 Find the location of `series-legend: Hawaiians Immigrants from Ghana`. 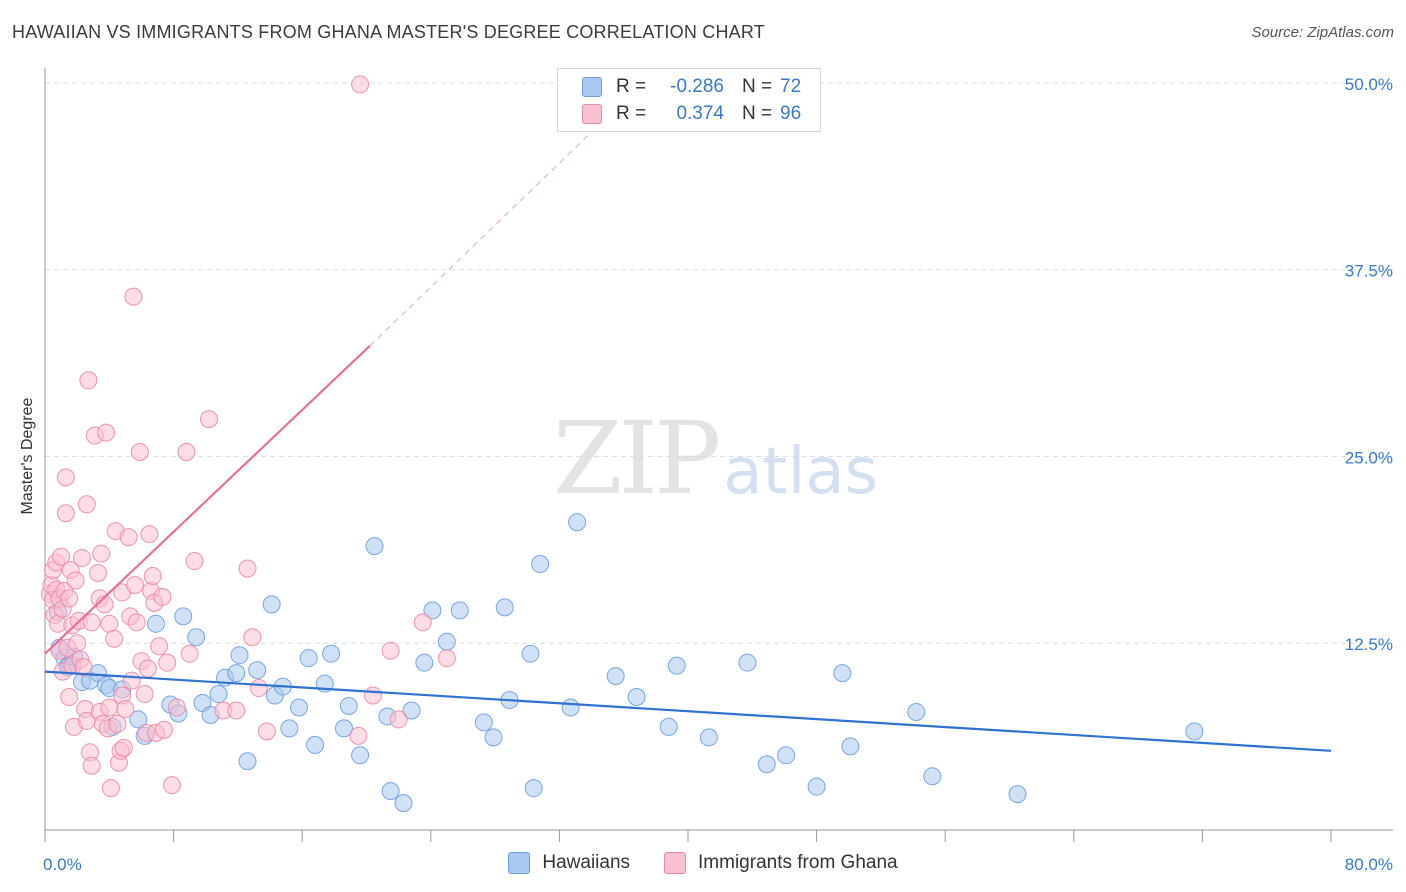

series-legend: Hawaiians Immigrants from Ghana is located at coordinates (703, 863).